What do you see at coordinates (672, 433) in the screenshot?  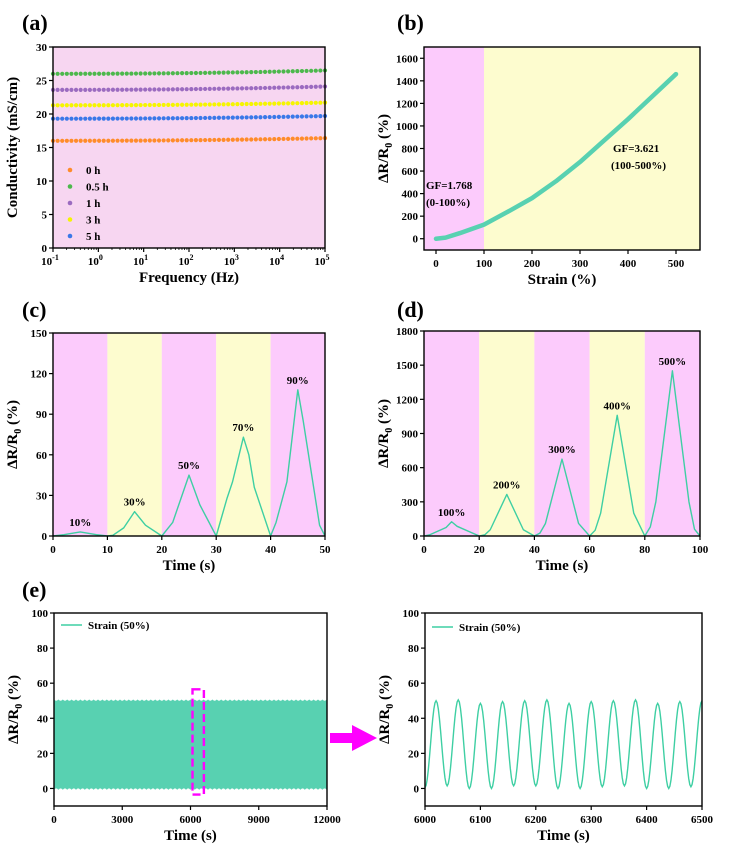 I see `region-pink` at bounding box center [672, 433].